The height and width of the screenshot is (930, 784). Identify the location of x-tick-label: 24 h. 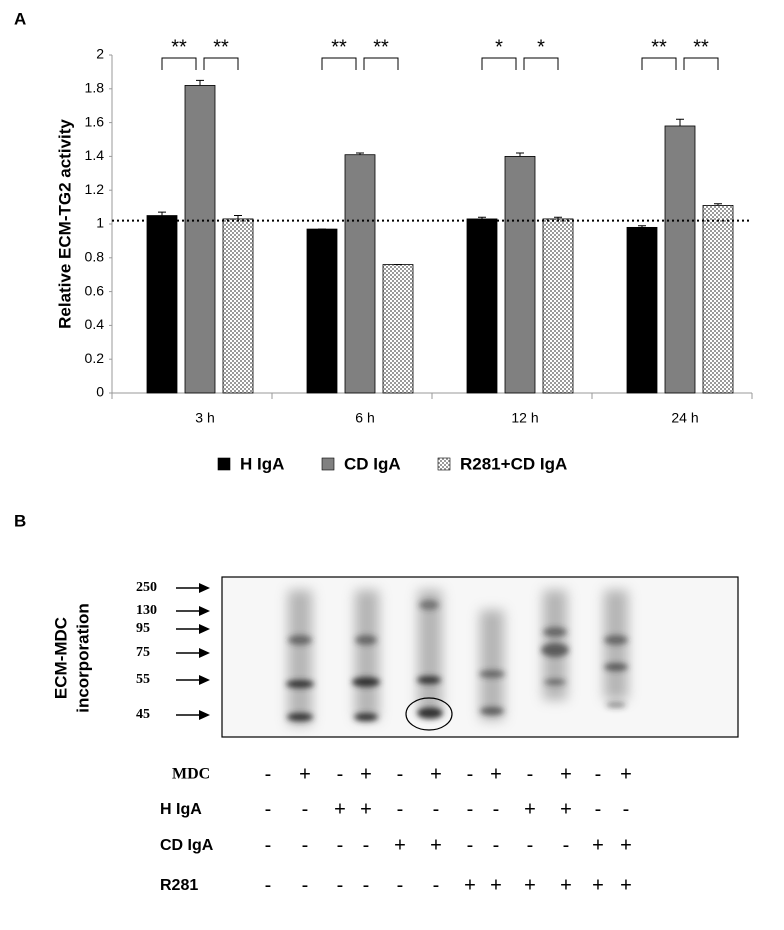
(684, 418).